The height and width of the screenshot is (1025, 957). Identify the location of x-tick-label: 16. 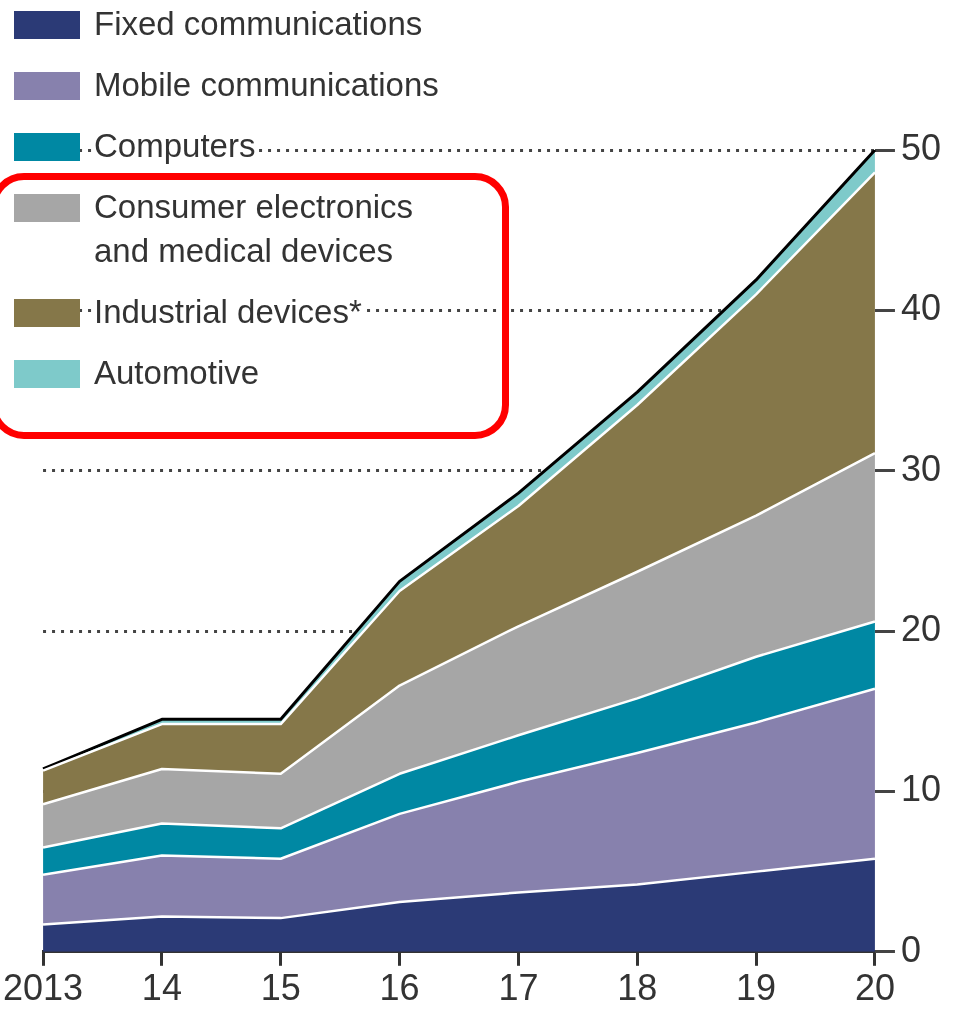
(399, 988).